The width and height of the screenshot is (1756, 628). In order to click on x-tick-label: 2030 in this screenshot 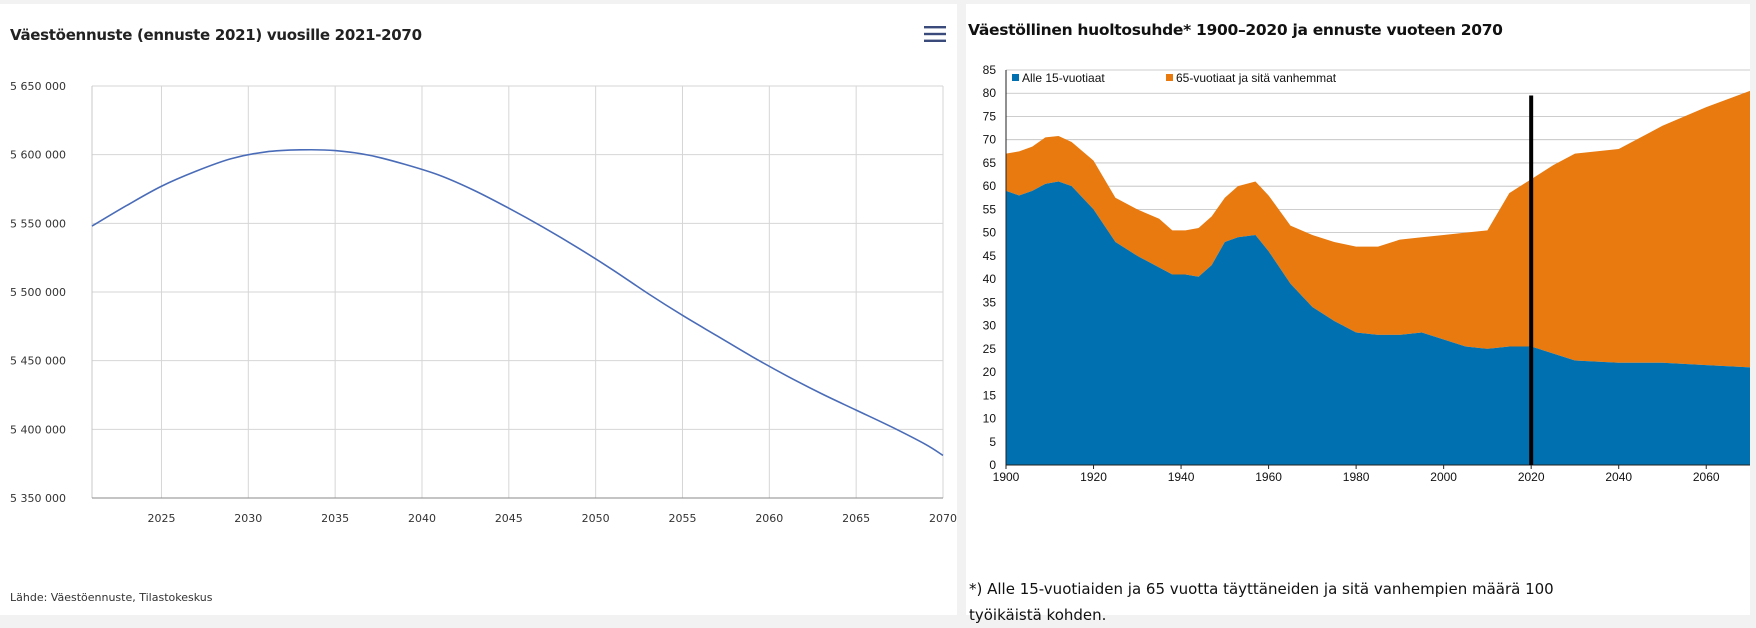, I will do `click(248, 518)`.